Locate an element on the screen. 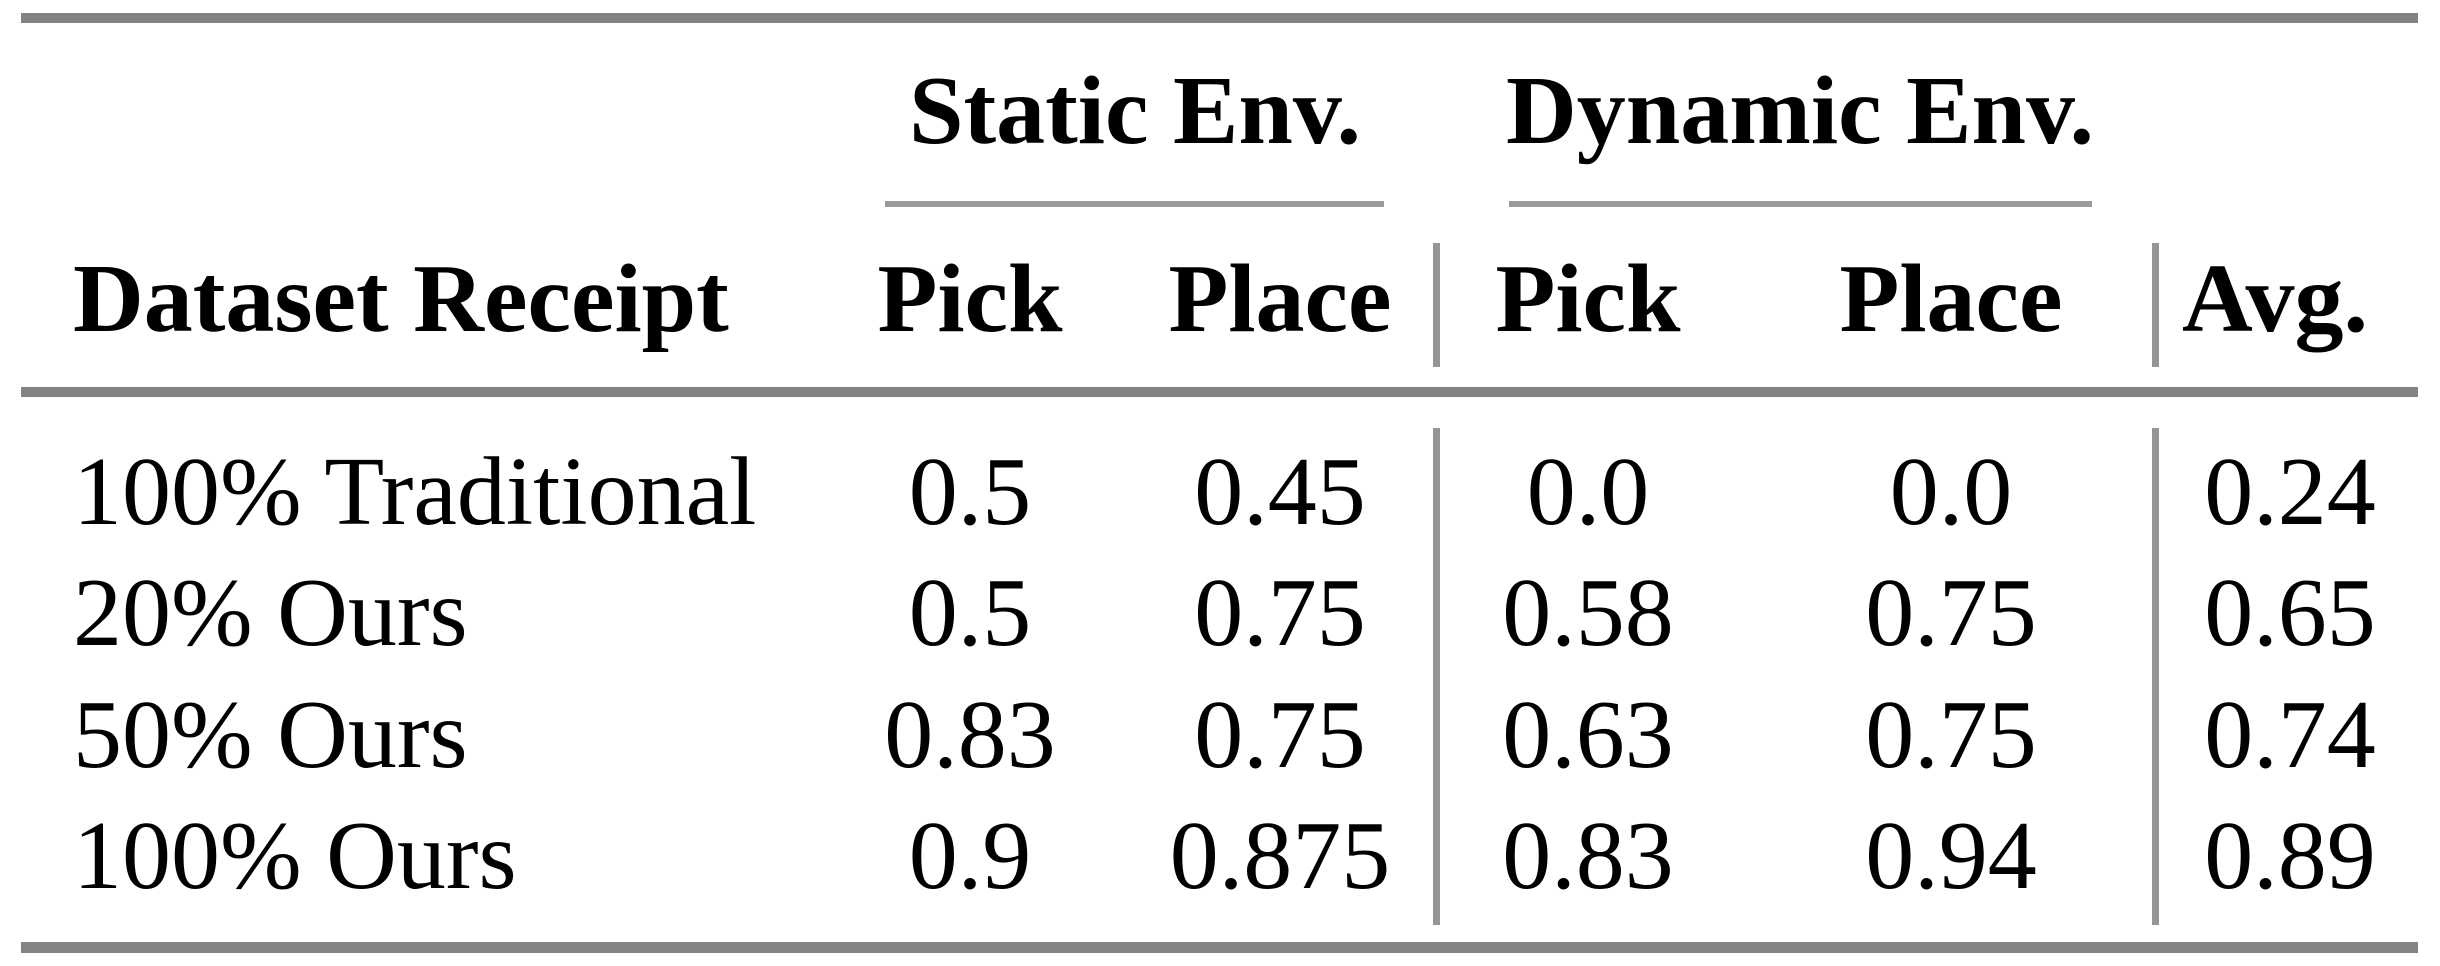 The image size is (2440, 966). cell-static-pick: 0.83 is located at coordinates (970, 735).